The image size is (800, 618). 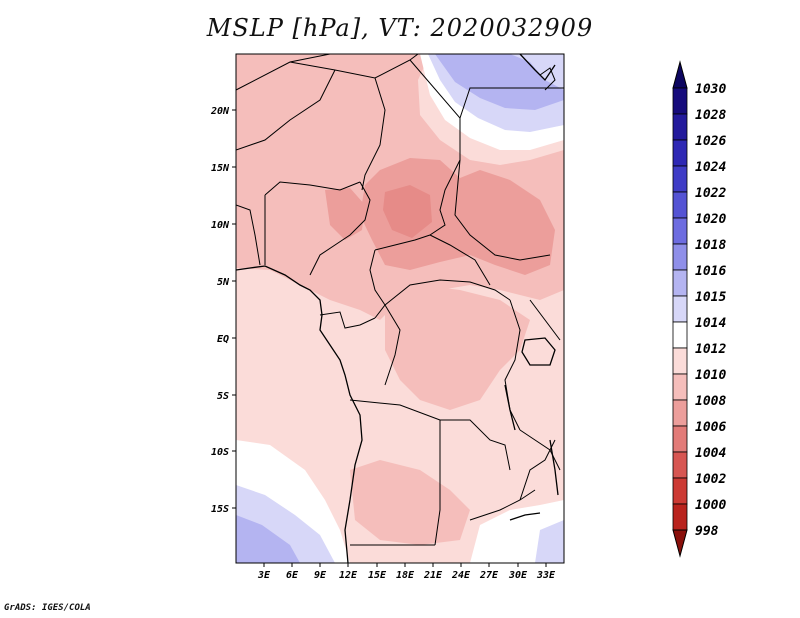 What do you see at coordinates (220, 509) in the screenshot?
I see `lat-label: 15S` at bounding box center [220, 509].